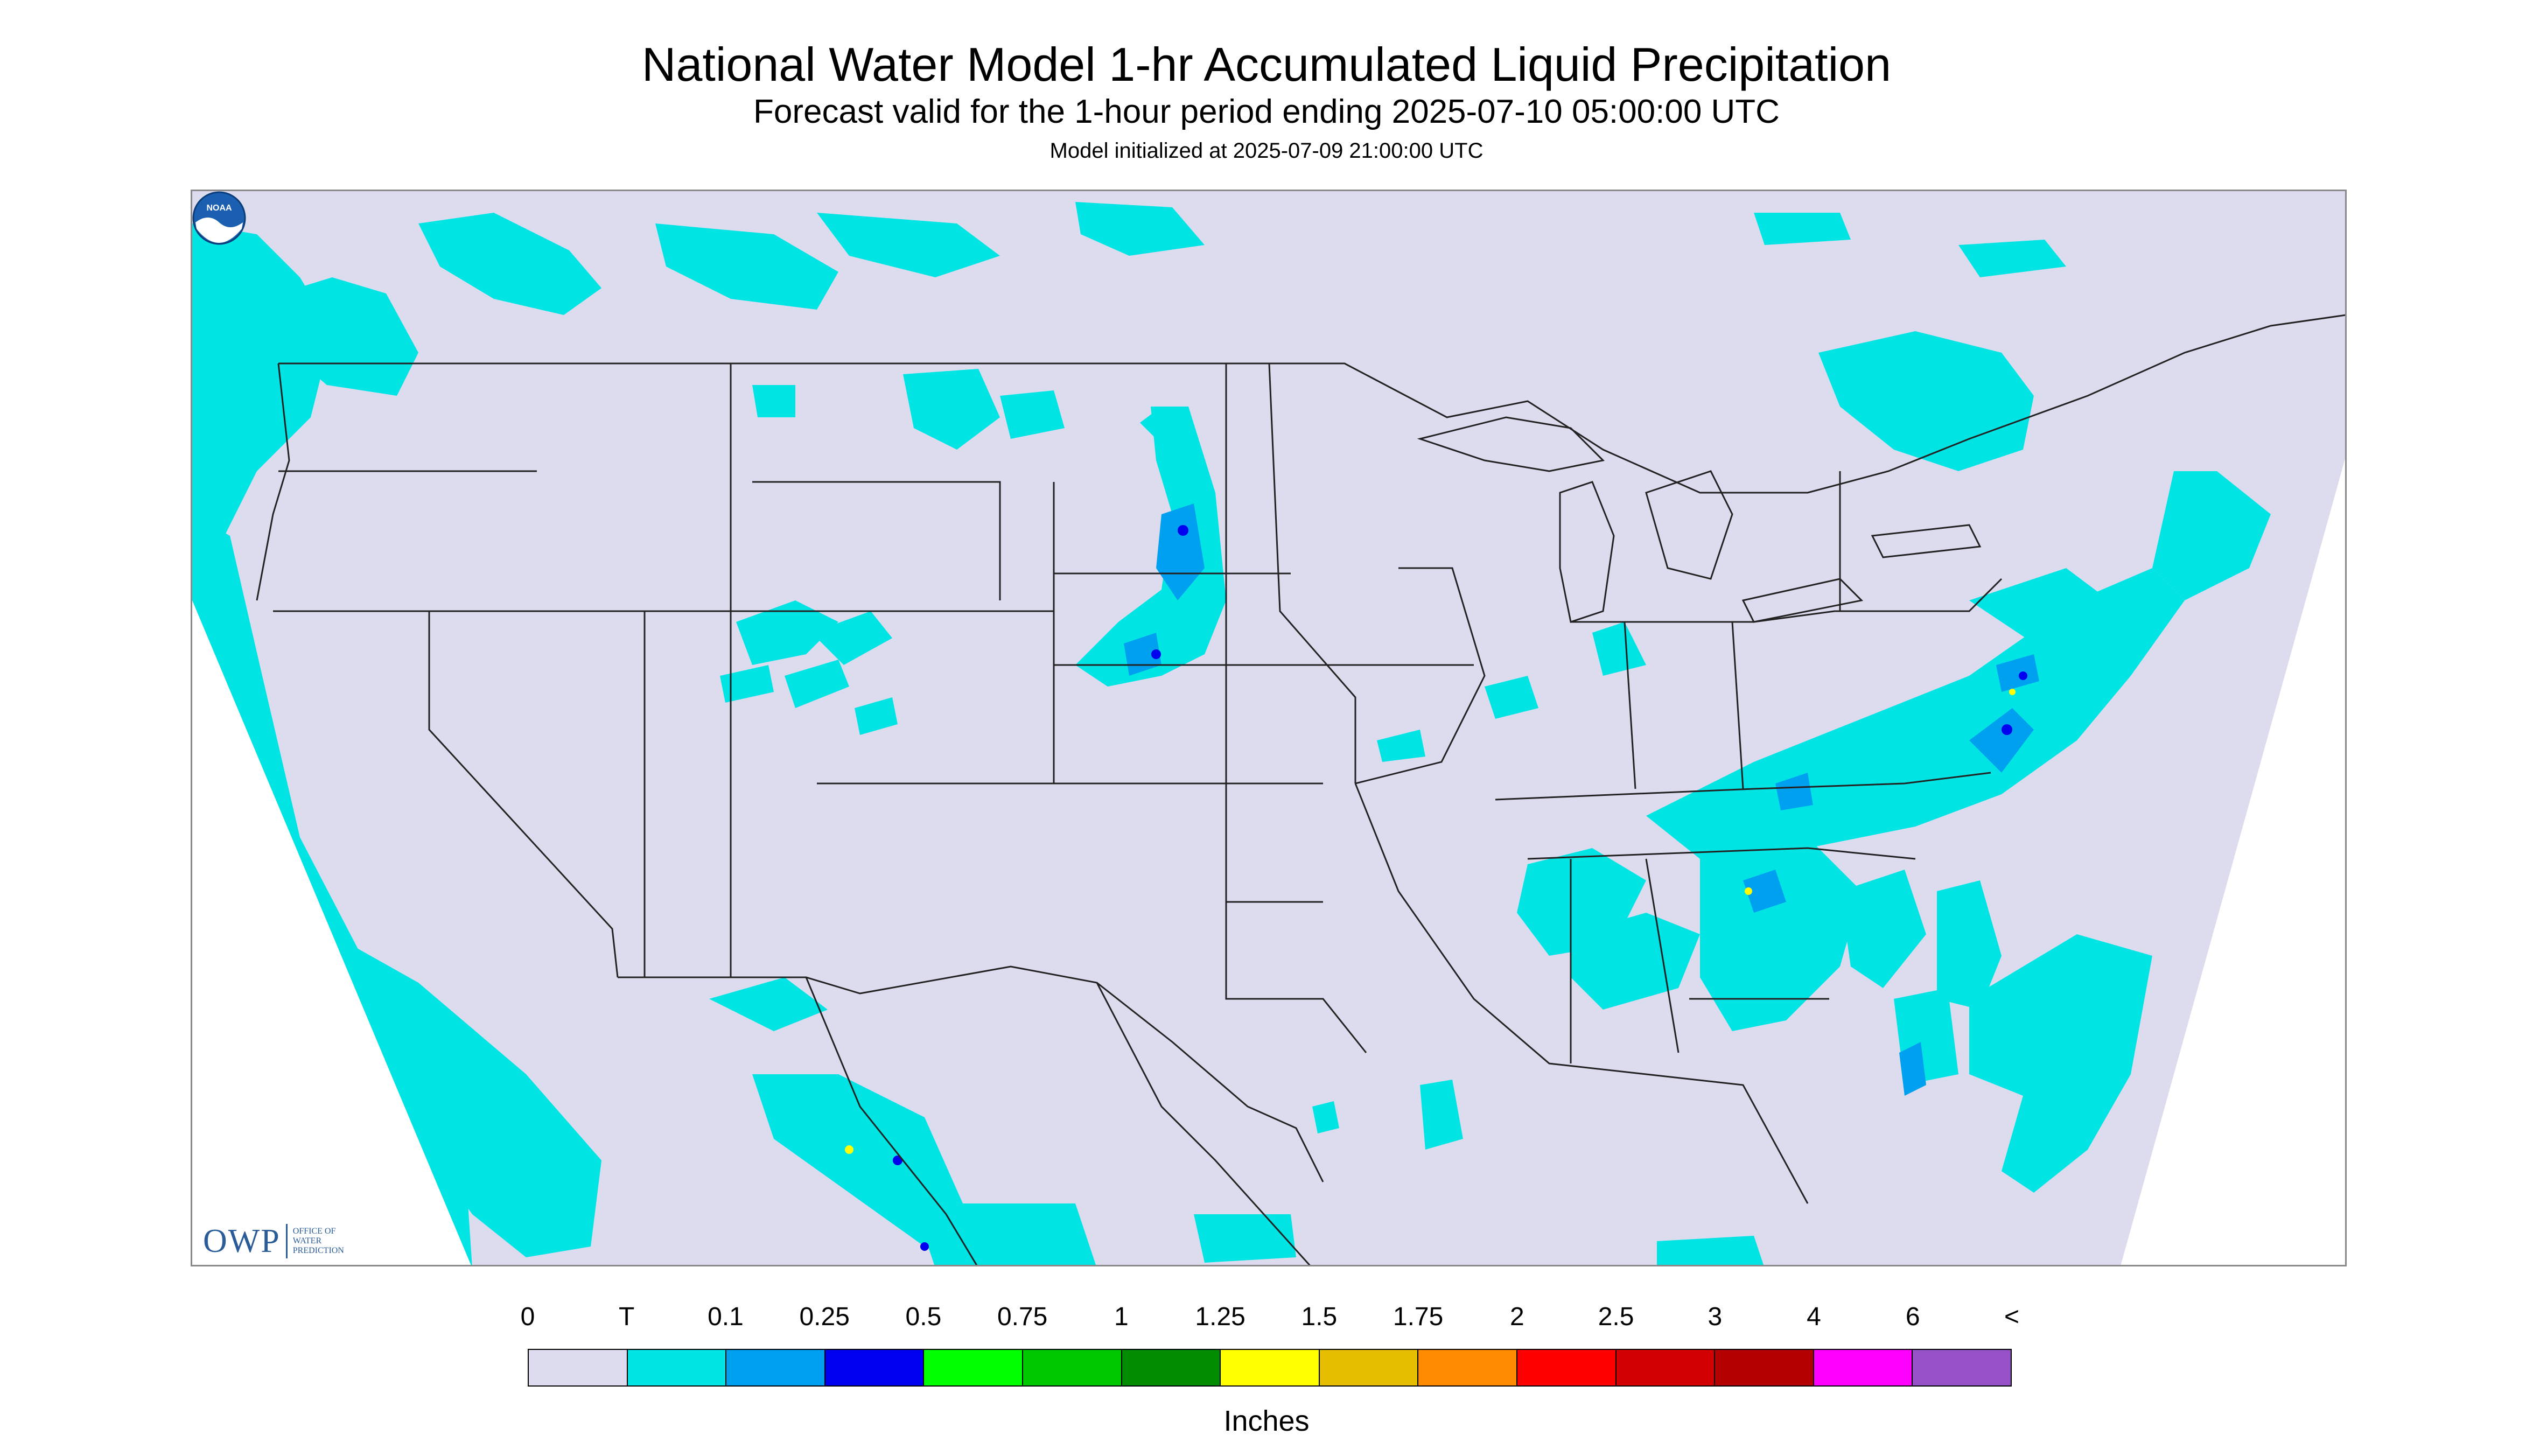 This screenshot has height=1456, width=2533. Describe the element at coordinates (527, 1317) in the screenshot. I see `legend-tick-label: 0` at that location.